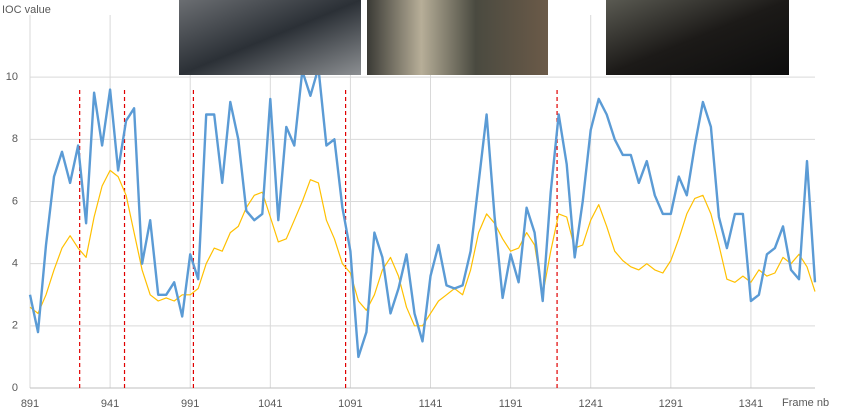  What do you see at coordinates (805, 403) in the screenshot?
I see `x-axis-label: Frame nb` at bounding box center [805, 403].